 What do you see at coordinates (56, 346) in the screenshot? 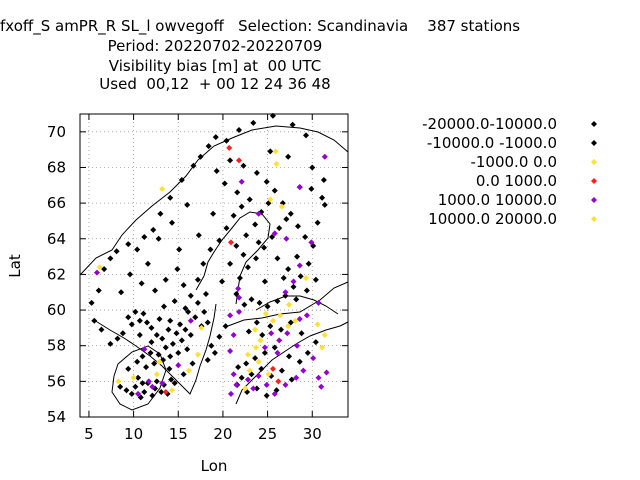
I see `y-tick-label: 58` at bounding box center [56, 346].